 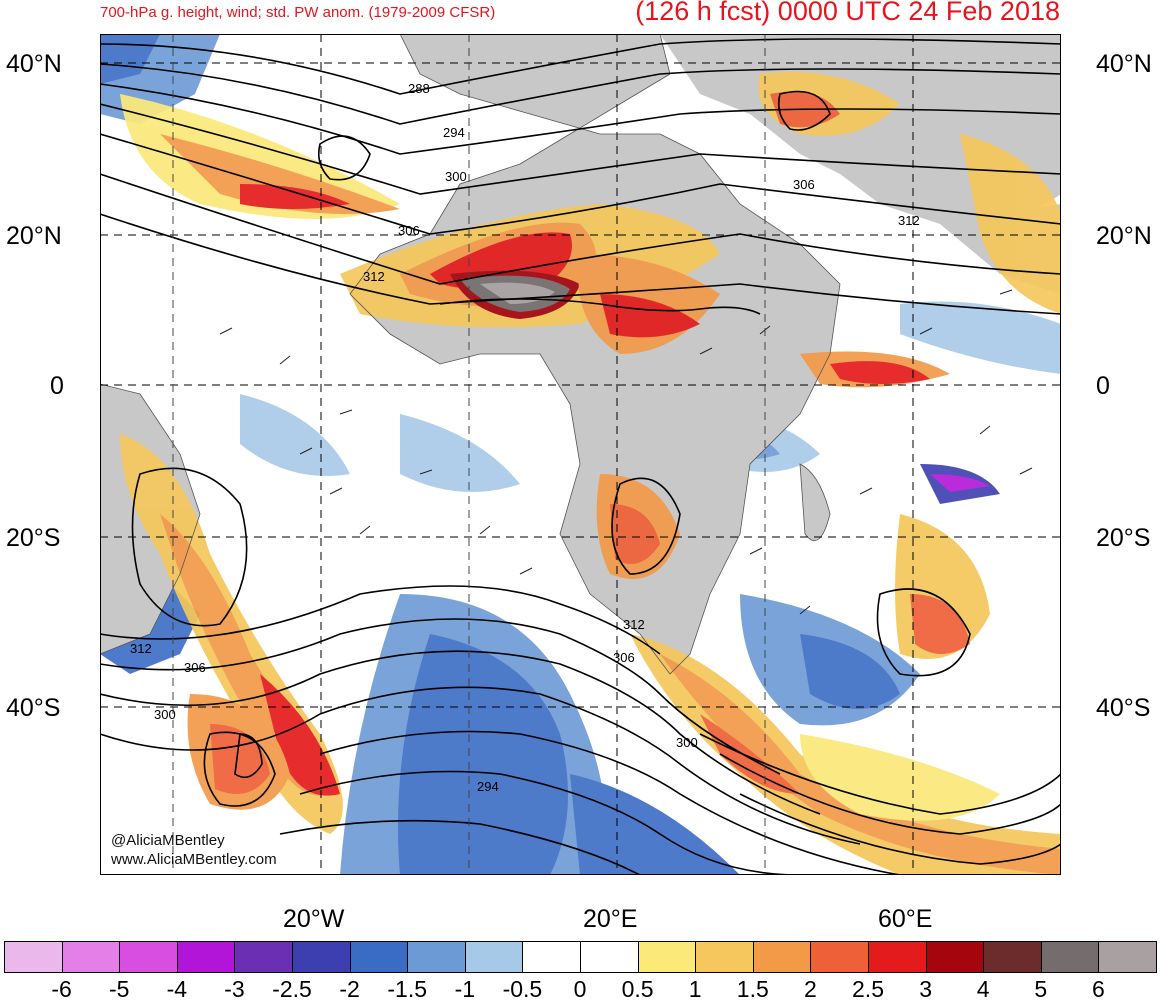 What do you see at coordinates (610, 919) in the screenshot?
I see `lon-label-20e: 20°E` at bounding box center [610, 919].